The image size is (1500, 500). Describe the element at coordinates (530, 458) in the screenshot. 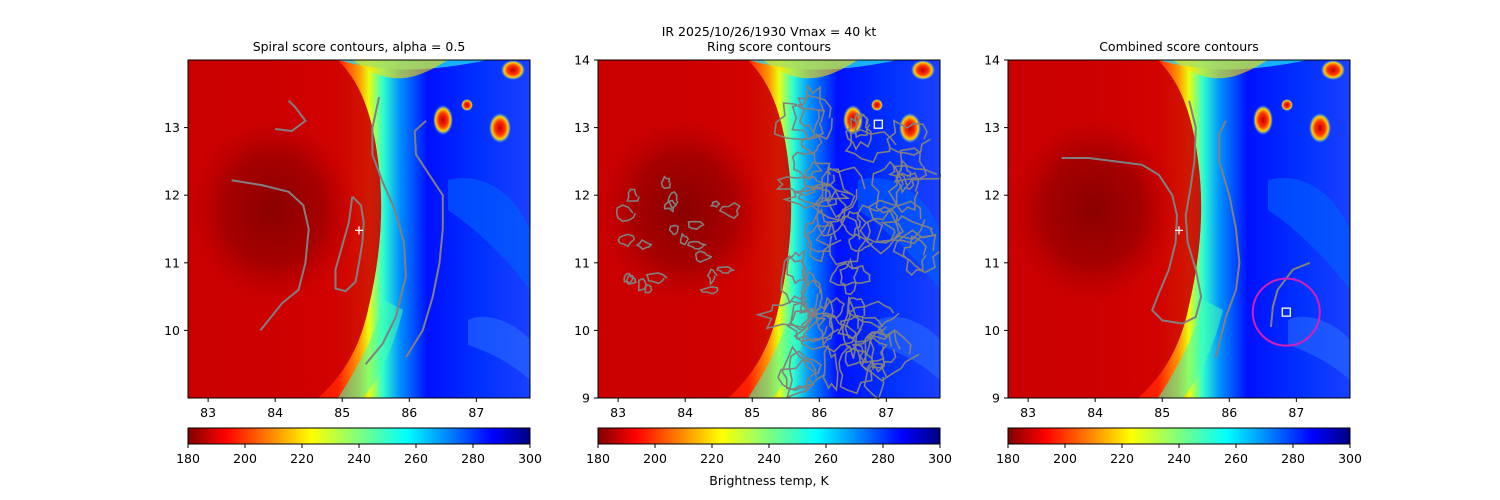

I see `colorbar-tick-label: 300` at that location.